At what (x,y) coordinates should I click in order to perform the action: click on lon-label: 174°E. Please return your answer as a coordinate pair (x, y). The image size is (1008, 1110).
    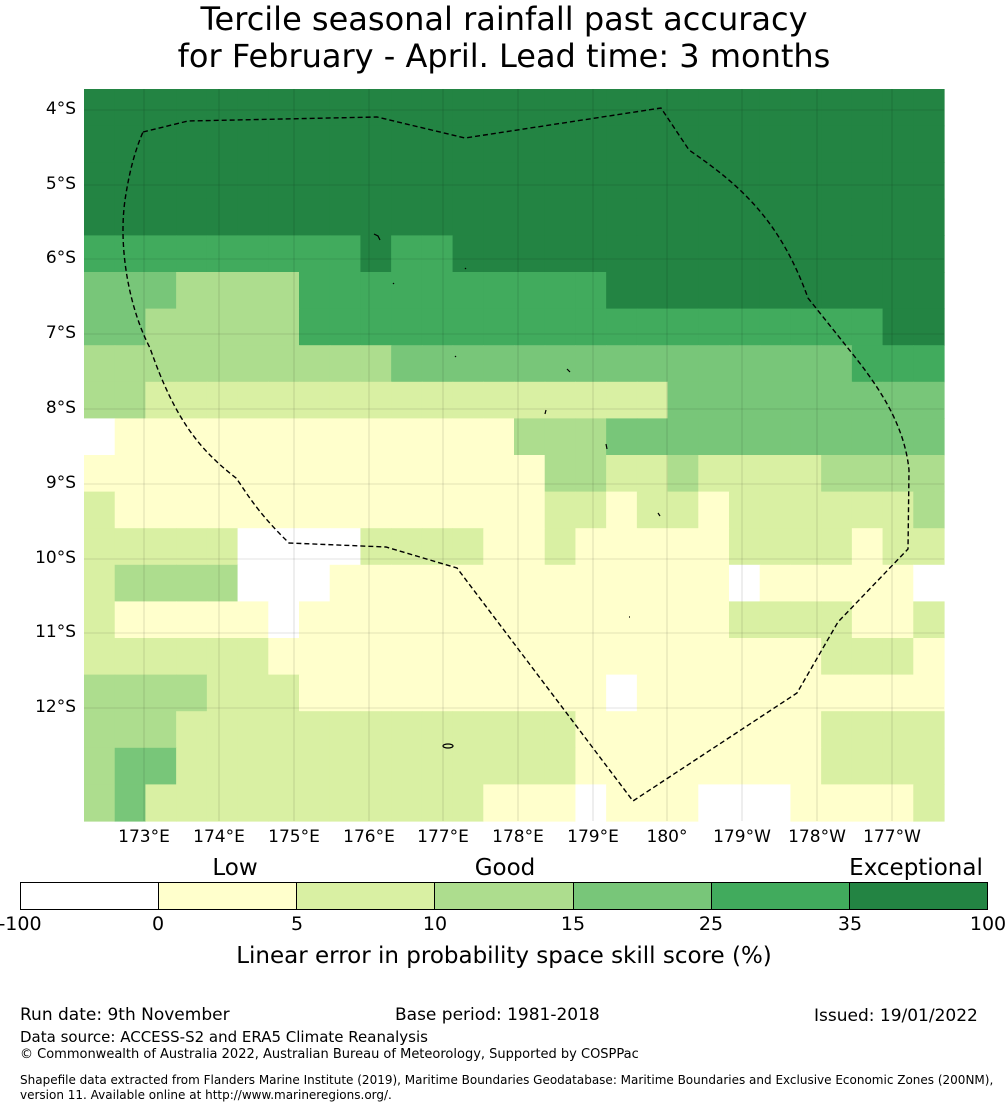
    Looking at the image, I should click on (219, 837).